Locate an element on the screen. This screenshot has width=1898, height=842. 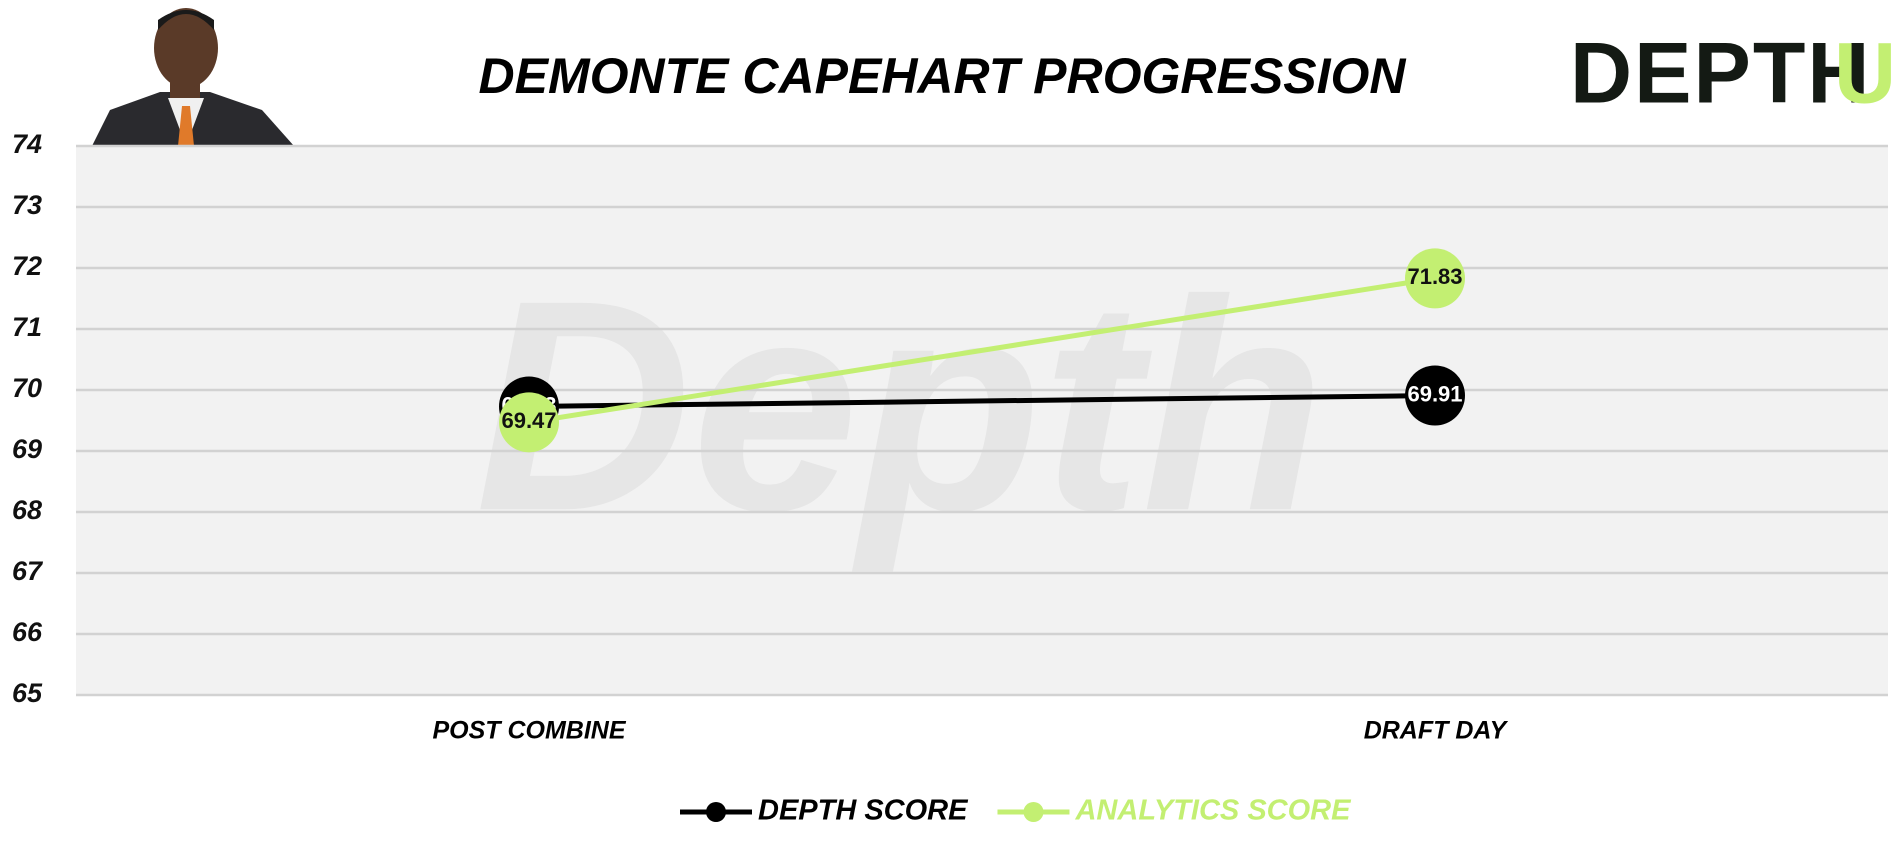
y-tick-label: 71 is located at coordinates (27, 327).